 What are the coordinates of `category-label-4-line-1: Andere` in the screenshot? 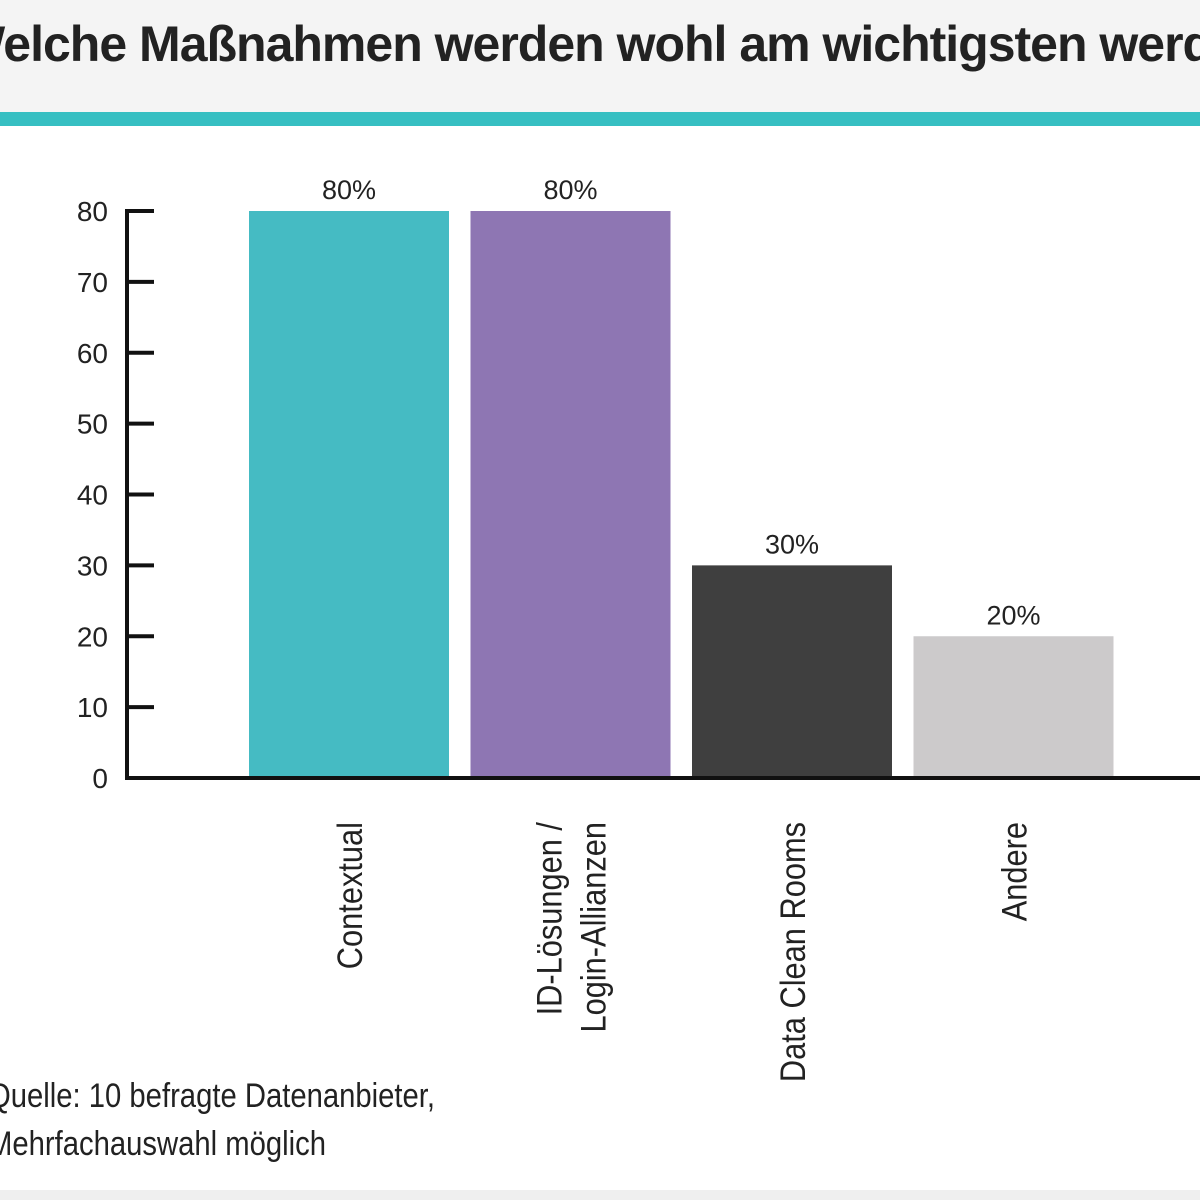 It's located at (1014, 871).